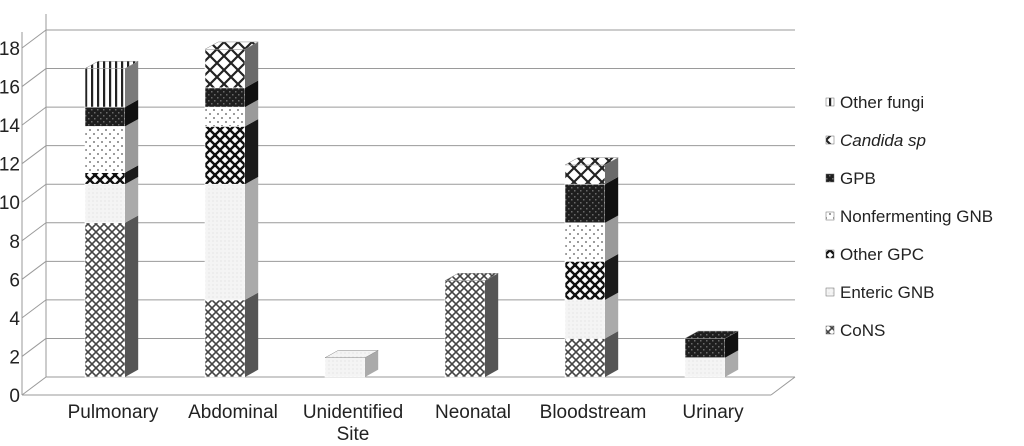 The height and width of the screenshot is (446, 1024). Describe the element at coordinates (10, 88) in the screenshot. I see `y-tick-label: 16` at that location.